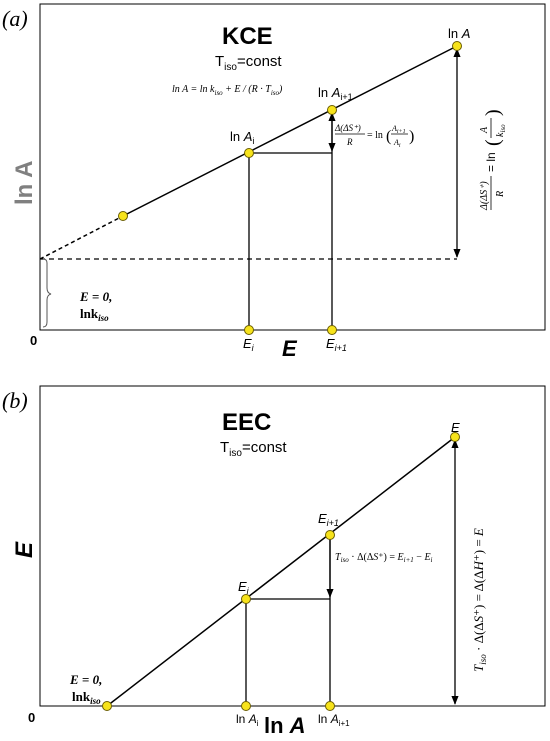  I want to click on panel-a-point-i1, so click(332, 110).